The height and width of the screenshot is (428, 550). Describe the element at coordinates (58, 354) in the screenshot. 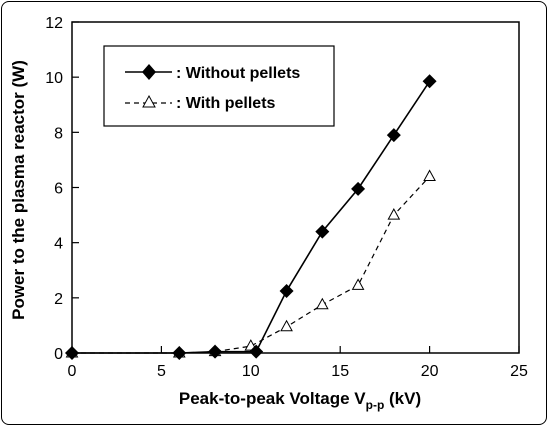

I see `y-tick-label: 0` at that location.